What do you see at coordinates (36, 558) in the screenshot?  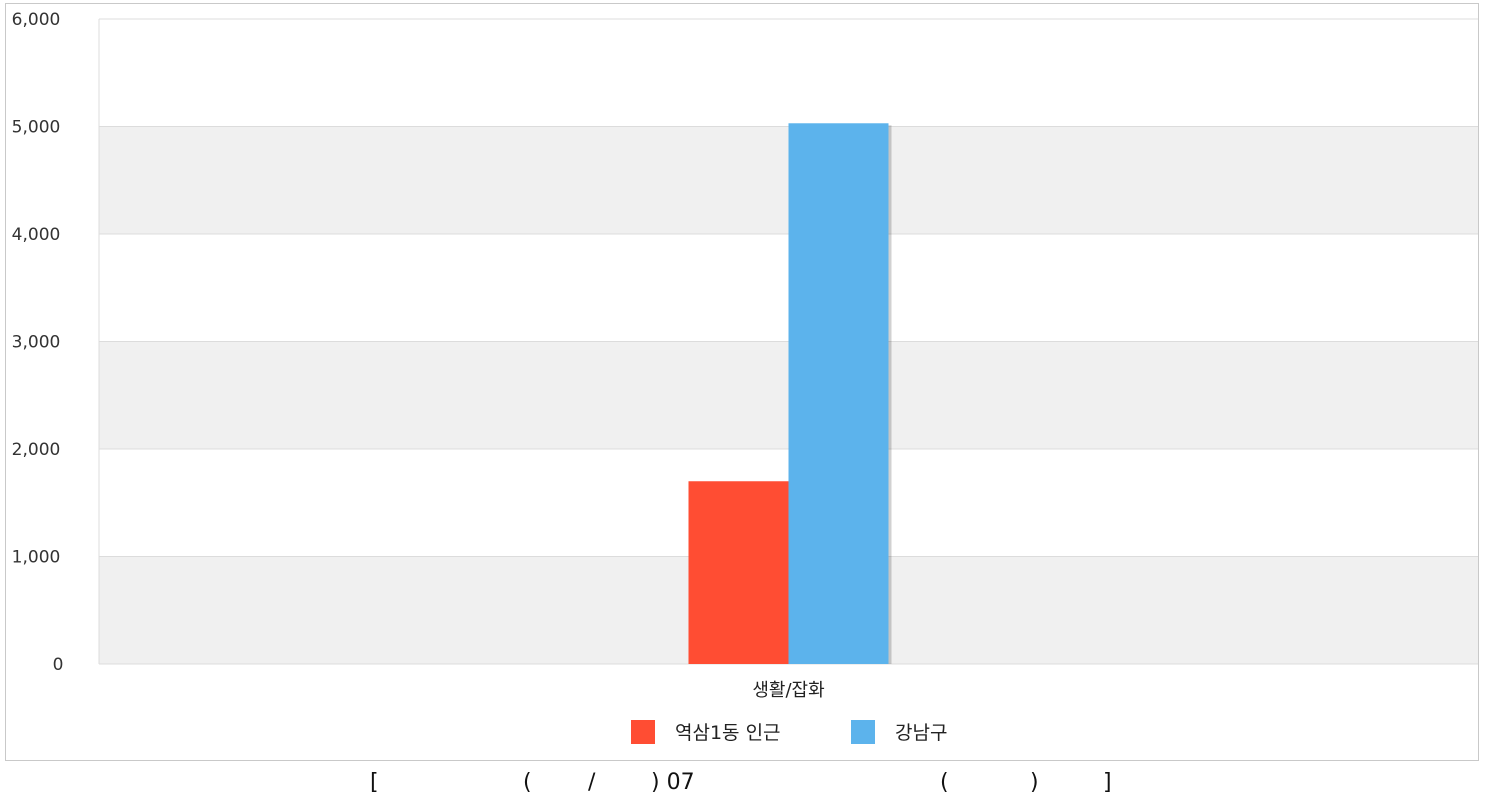 I see `y-tick-label: 1,000` at bounding box center [36, 558].